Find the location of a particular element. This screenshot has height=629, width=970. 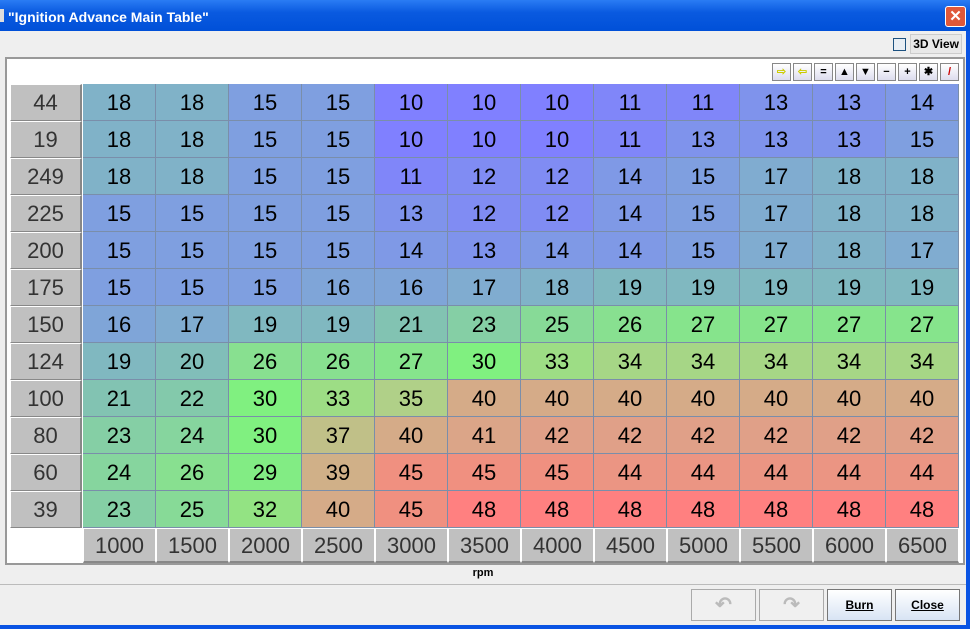

minus-button: − is located at coordinates (886, 72).